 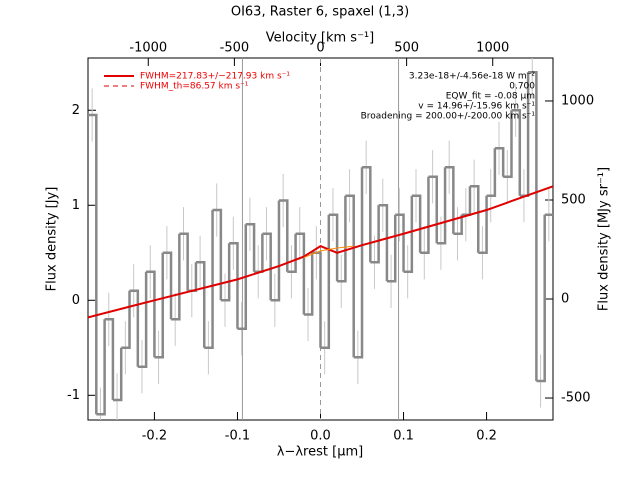 What do you see at coordinates (320, 436) in the screenshot?
I see `x-tick-label: 0.0` at bounding box center [320, 436].